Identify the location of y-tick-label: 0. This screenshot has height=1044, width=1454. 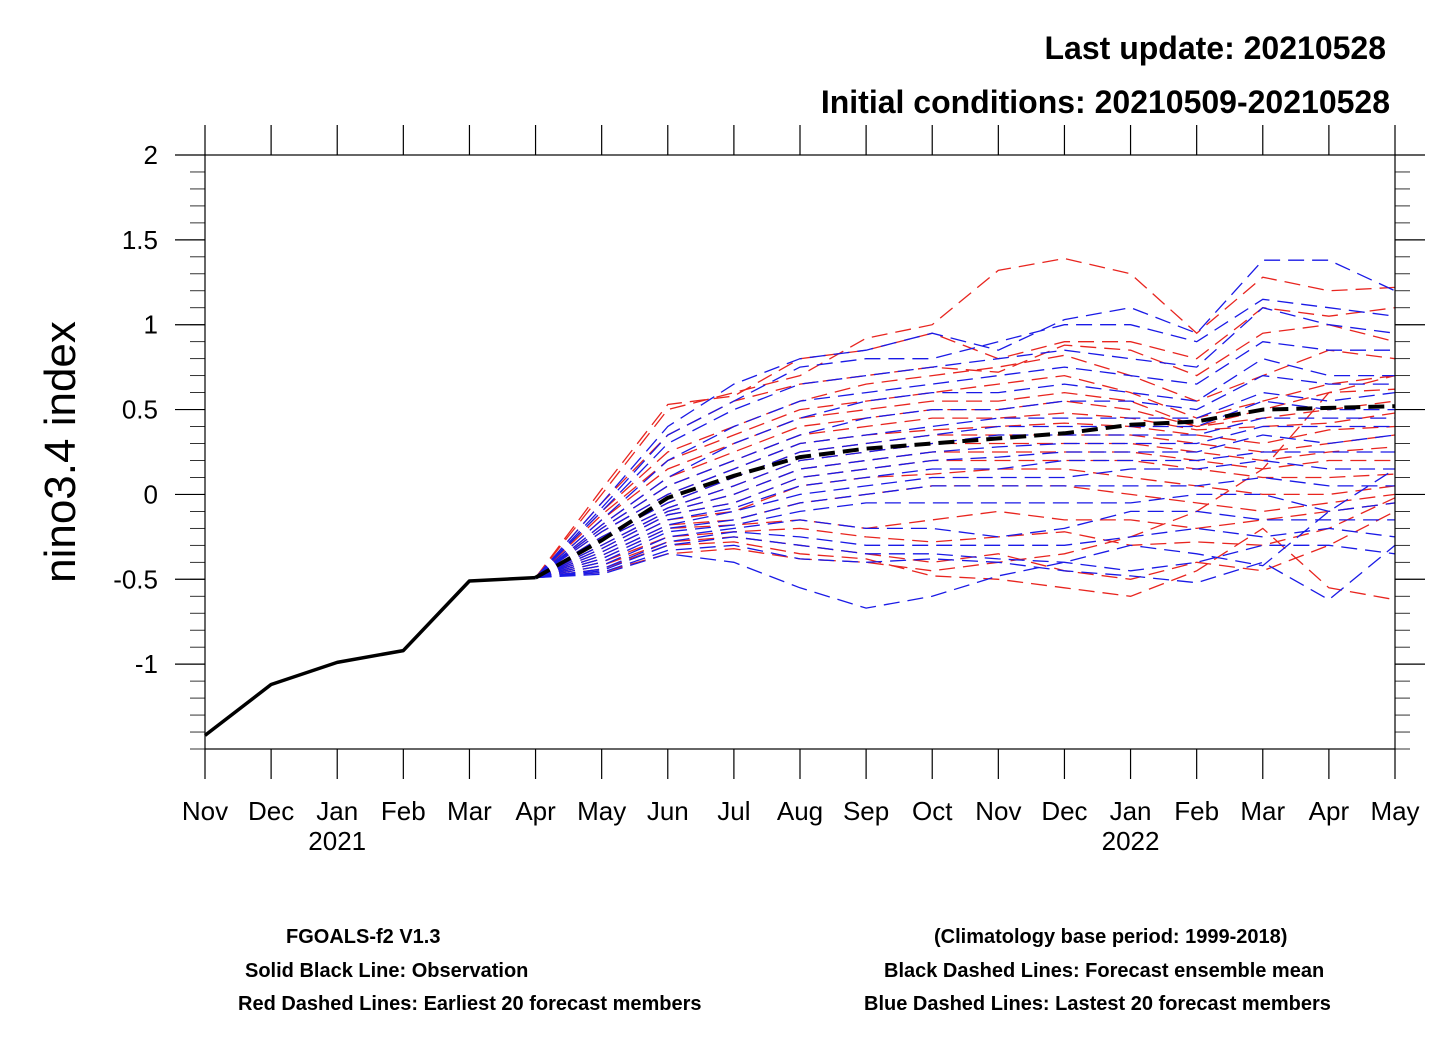
(151, 494).